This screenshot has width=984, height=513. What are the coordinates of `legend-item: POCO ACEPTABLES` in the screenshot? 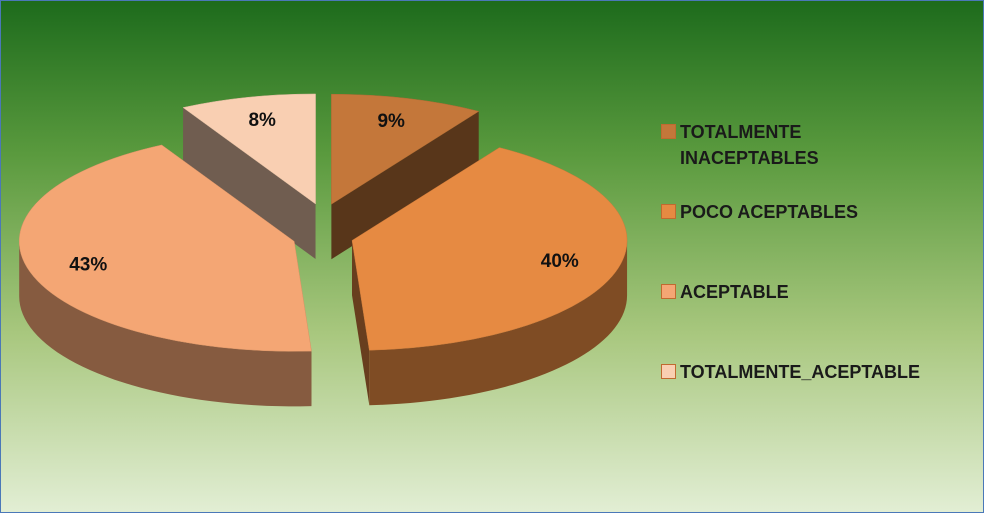 It's located at (761, 212).